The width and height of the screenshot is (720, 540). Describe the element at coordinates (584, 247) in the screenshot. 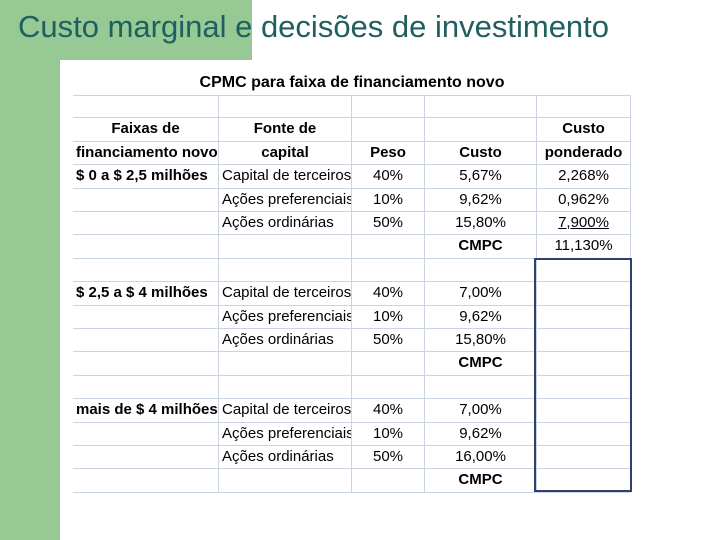

I see `cmpc-value: 11,130%` at that location.